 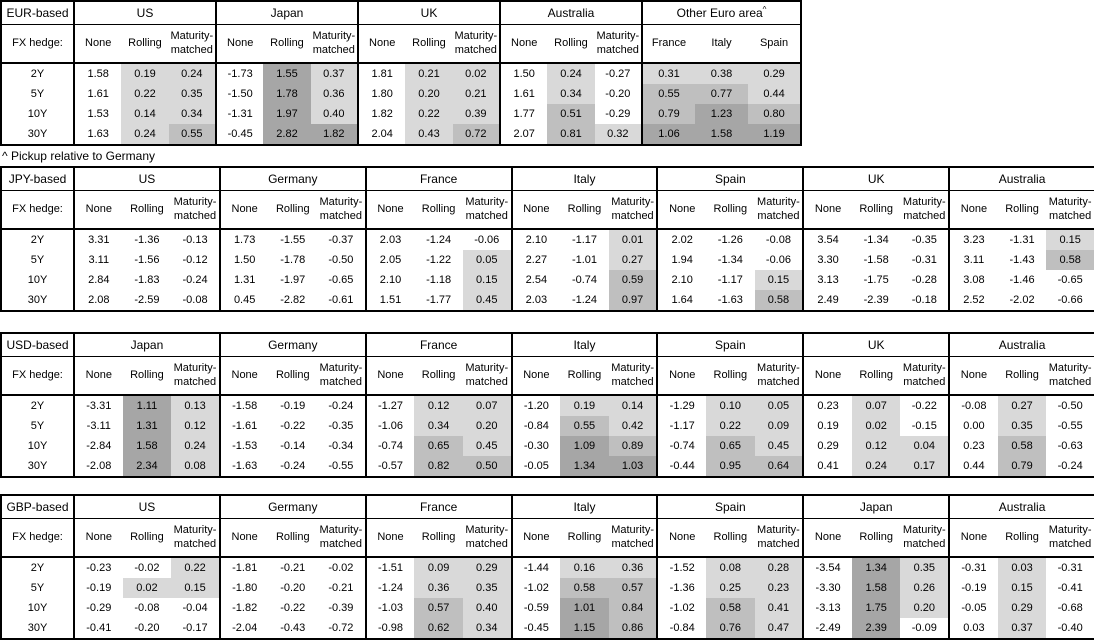 What do you see at coordinates (876, 240) in the screenshot?
I see `value-cell: -1.34` at bounding box center [876, 240].